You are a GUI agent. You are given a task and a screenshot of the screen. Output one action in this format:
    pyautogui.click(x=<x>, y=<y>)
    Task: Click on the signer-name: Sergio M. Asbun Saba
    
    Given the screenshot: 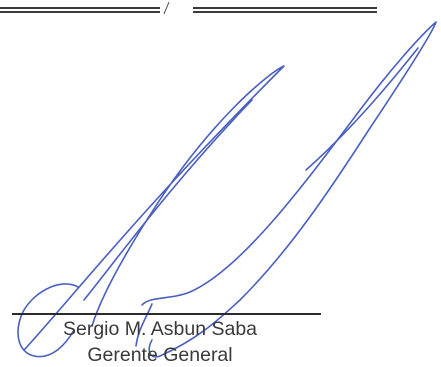 What is the action you would take?
    pyautogui.click(x=160, y=329)
    